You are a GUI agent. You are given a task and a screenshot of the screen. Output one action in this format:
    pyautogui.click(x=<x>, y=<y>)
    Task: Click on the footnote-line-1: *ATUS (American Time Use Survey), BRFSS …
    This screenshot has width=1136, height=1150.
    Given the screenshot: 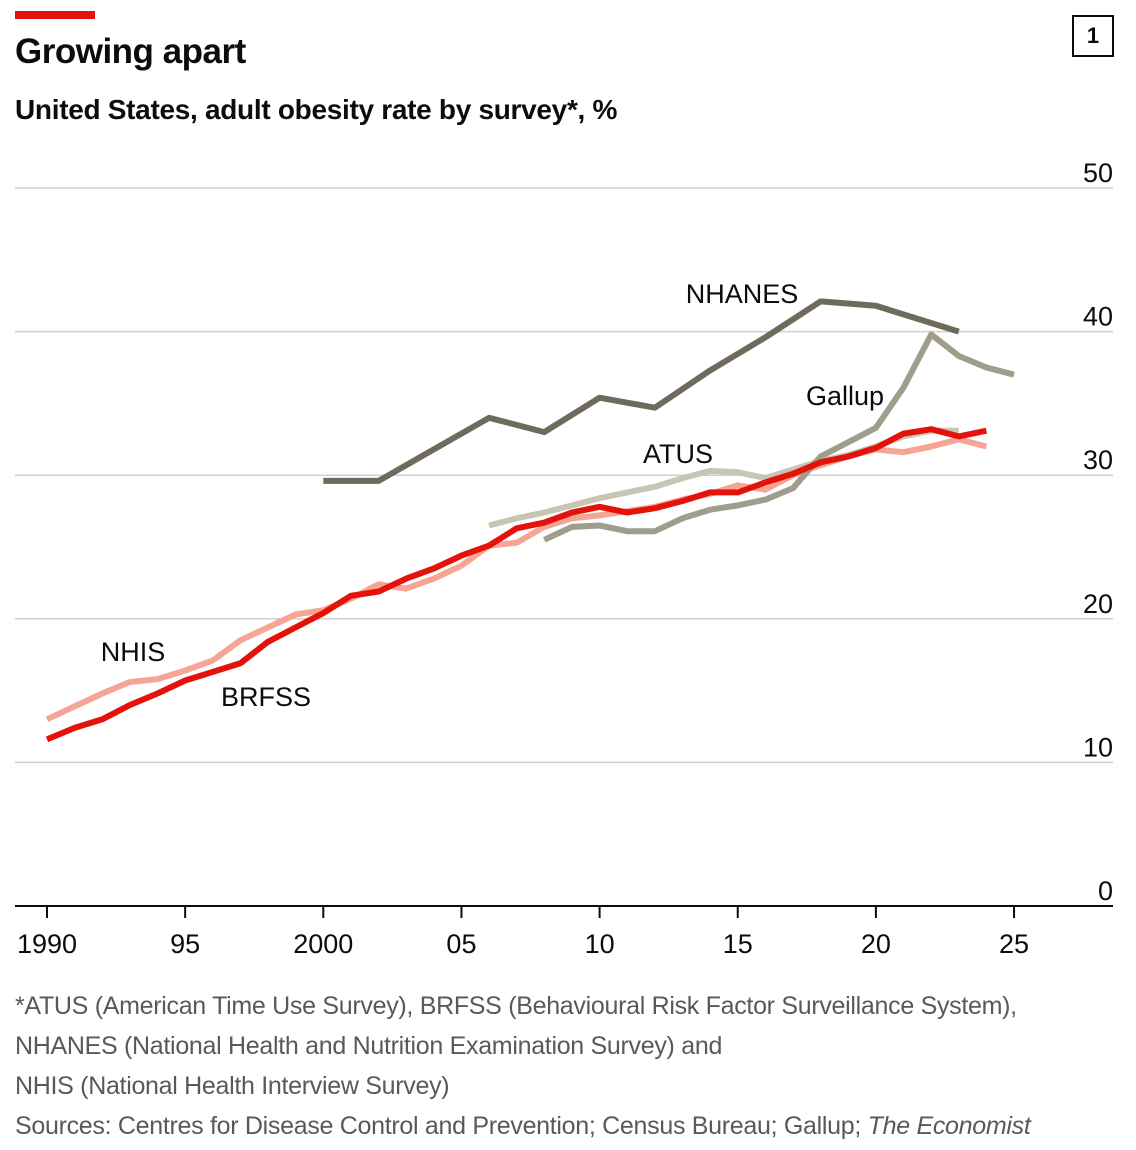 What is the action you would take?
    pyautogui.click(x=516, y=1006)
    